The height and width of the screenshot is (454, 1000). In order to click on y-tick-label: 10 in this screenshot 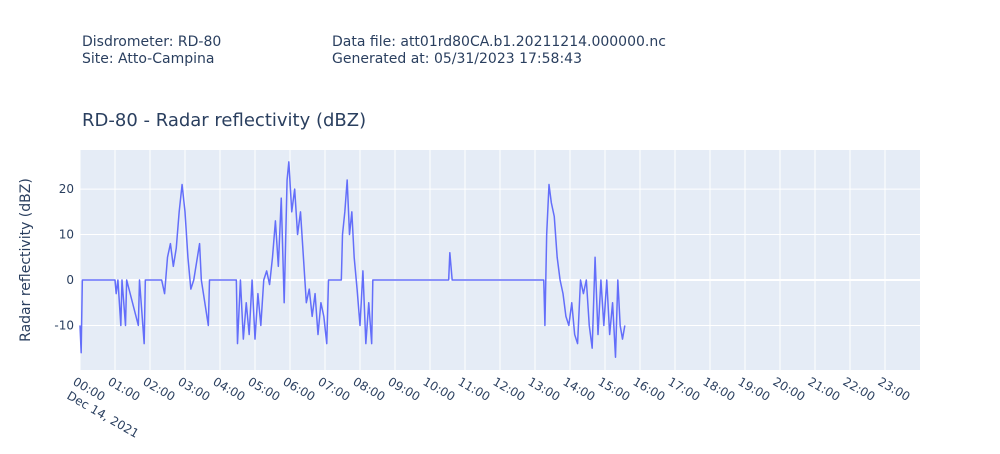, I will do `click(66, 235)`.